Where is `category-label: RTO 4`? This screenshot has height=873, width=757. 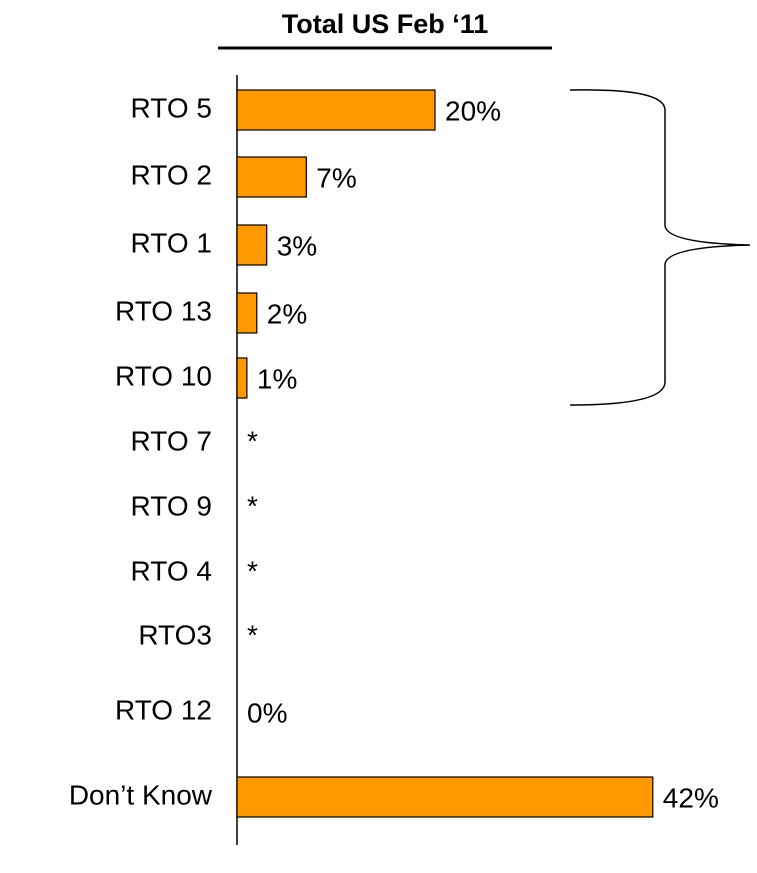 category-label: RTO 4 is located at coordinates (171, 570).